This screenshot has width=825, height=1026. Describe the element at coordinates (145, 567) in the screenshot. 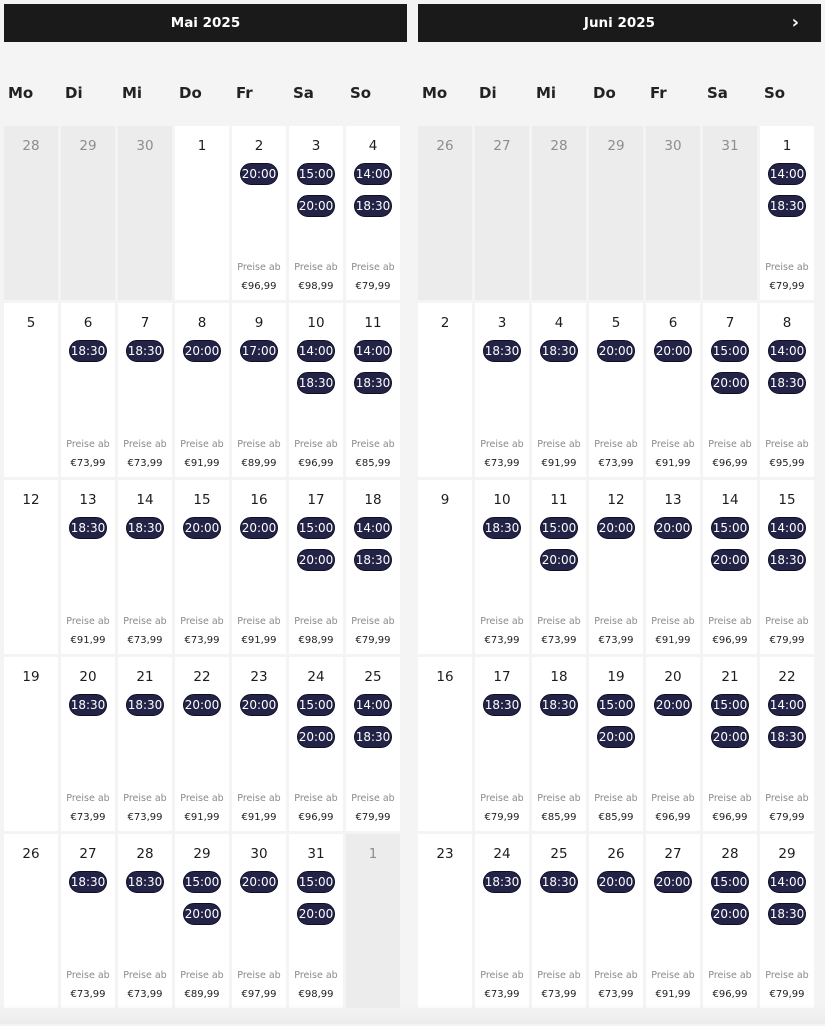

I see `day-cell: 14 18:30 Preise ab €73,99` at that location.